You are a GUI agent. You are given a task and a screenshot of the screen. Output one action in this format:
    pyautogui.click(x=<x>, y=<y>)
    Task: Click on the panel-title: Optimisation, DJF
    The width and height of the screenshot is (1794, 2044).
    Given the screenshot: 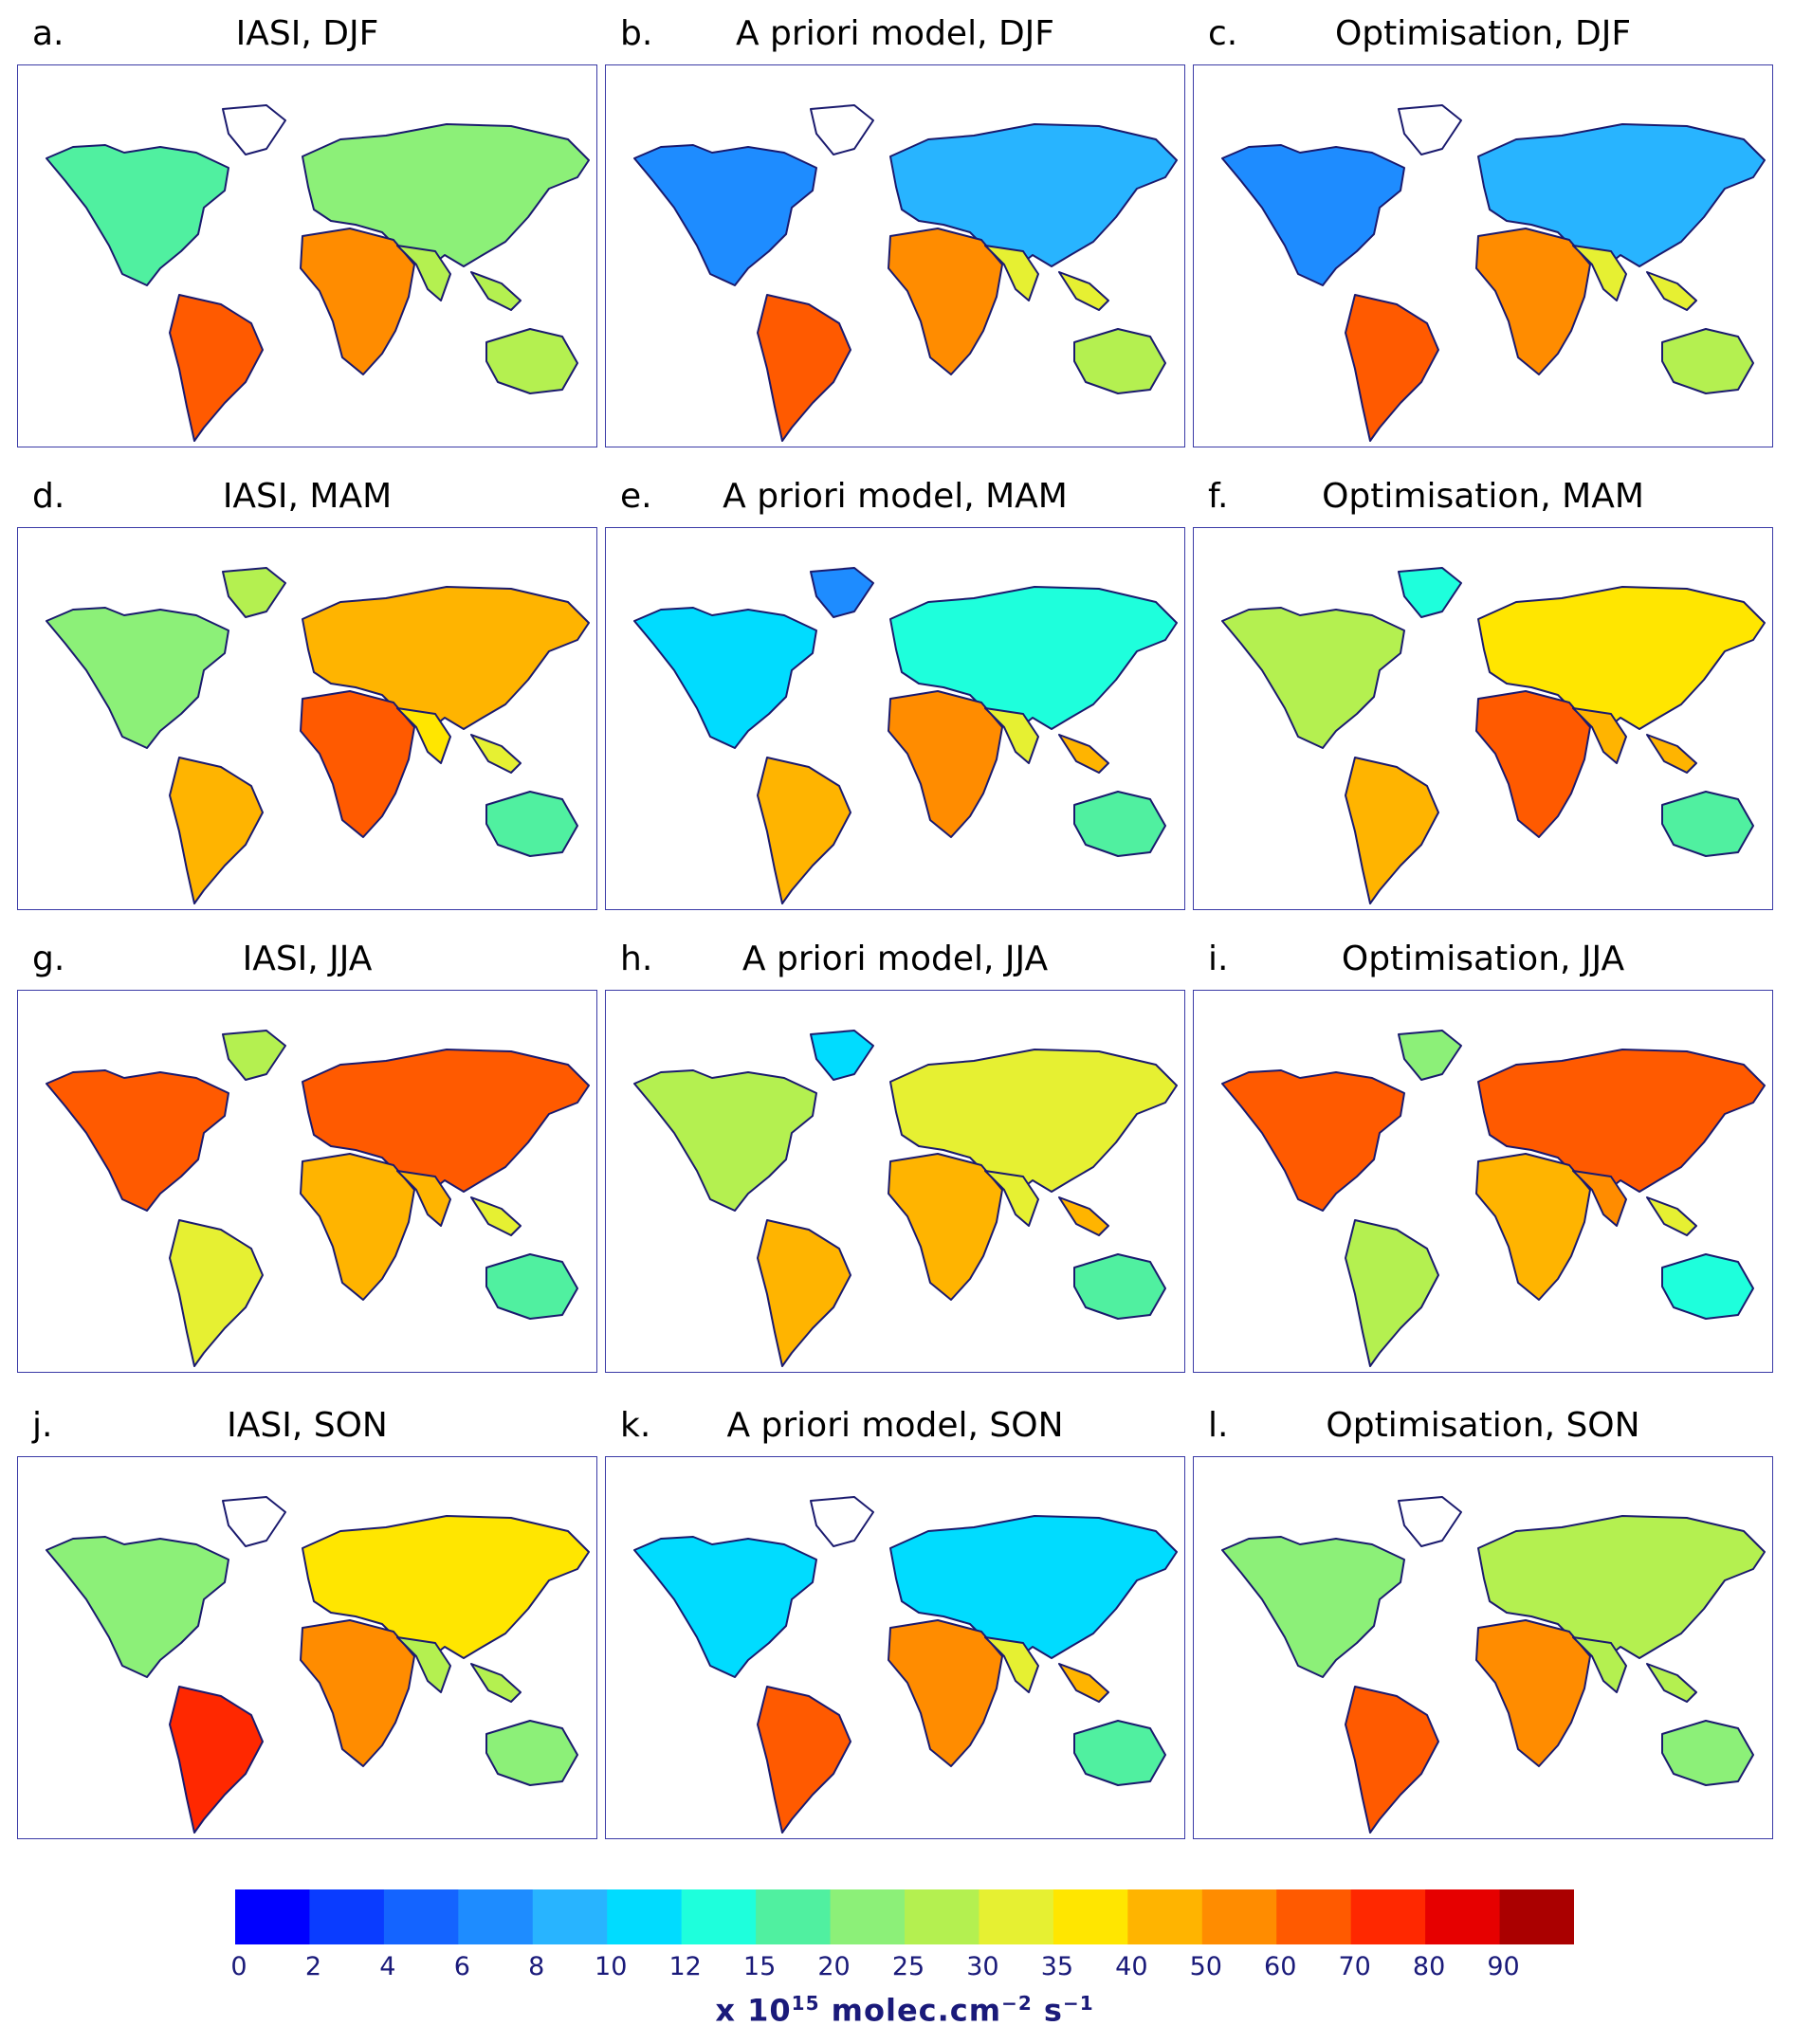 What is the action you would take?
    pyautogui.click(x=1483, y=33)
    